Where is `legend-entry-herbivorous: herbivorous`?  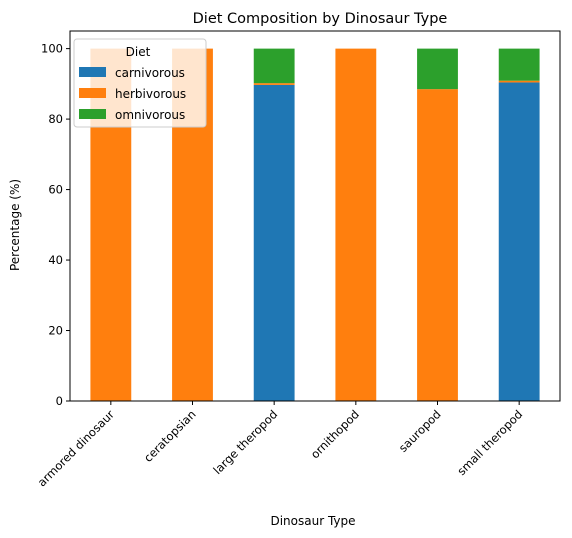
legend-entry-herbivorous: herbivorous is located at coordinates (150, 94).